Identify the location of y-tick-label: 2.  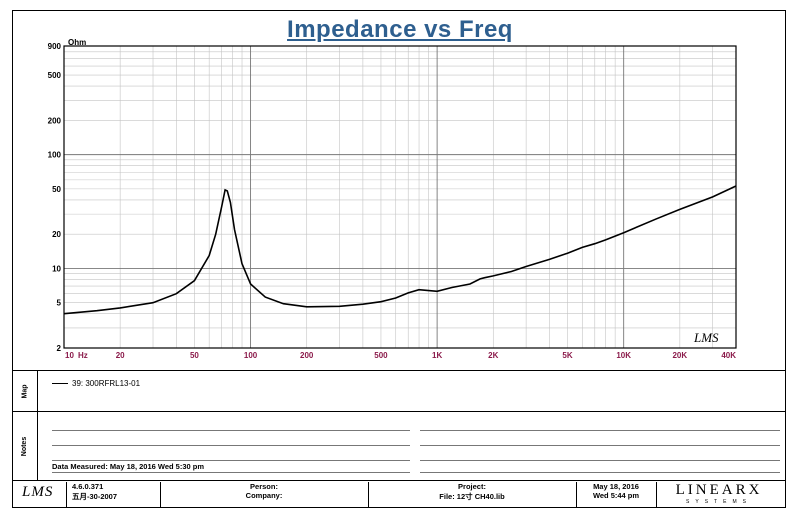
(59, 348).